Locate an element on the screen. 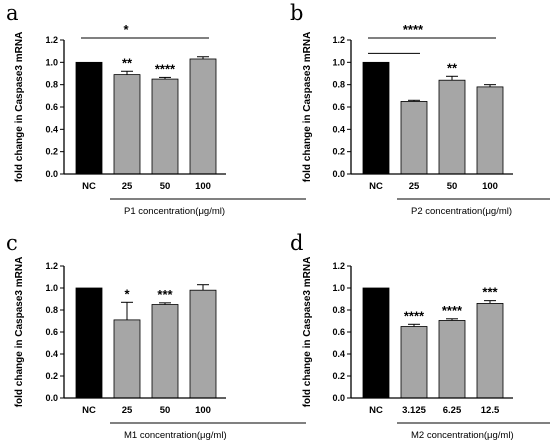  significance-stars: * is located at coordinates (127, 293).